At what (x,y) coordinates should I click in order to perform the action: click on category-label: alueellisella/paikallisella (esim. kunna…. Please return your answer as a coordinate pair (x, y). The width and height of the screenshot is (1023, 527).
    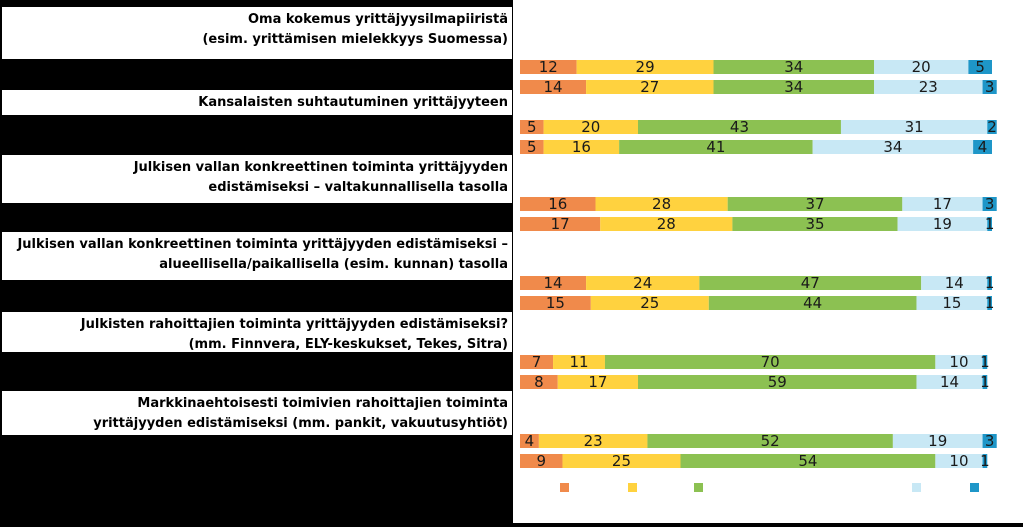
    Looking at the image, I should click on (333, 264).